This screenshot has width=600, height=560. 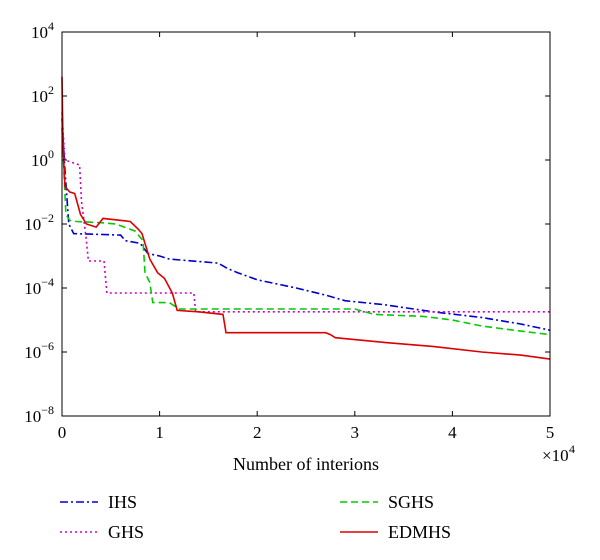 What do you see at coordinates (355, 432) in the screenshot?
I see `x-tick-label: 3` at bounding box center [355, 432].